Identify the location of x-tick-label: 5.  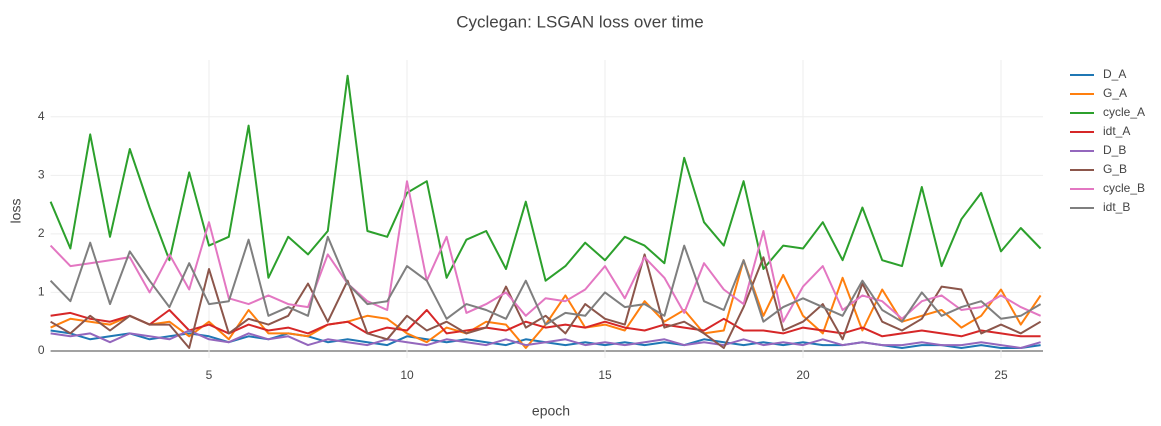
(209, 375).